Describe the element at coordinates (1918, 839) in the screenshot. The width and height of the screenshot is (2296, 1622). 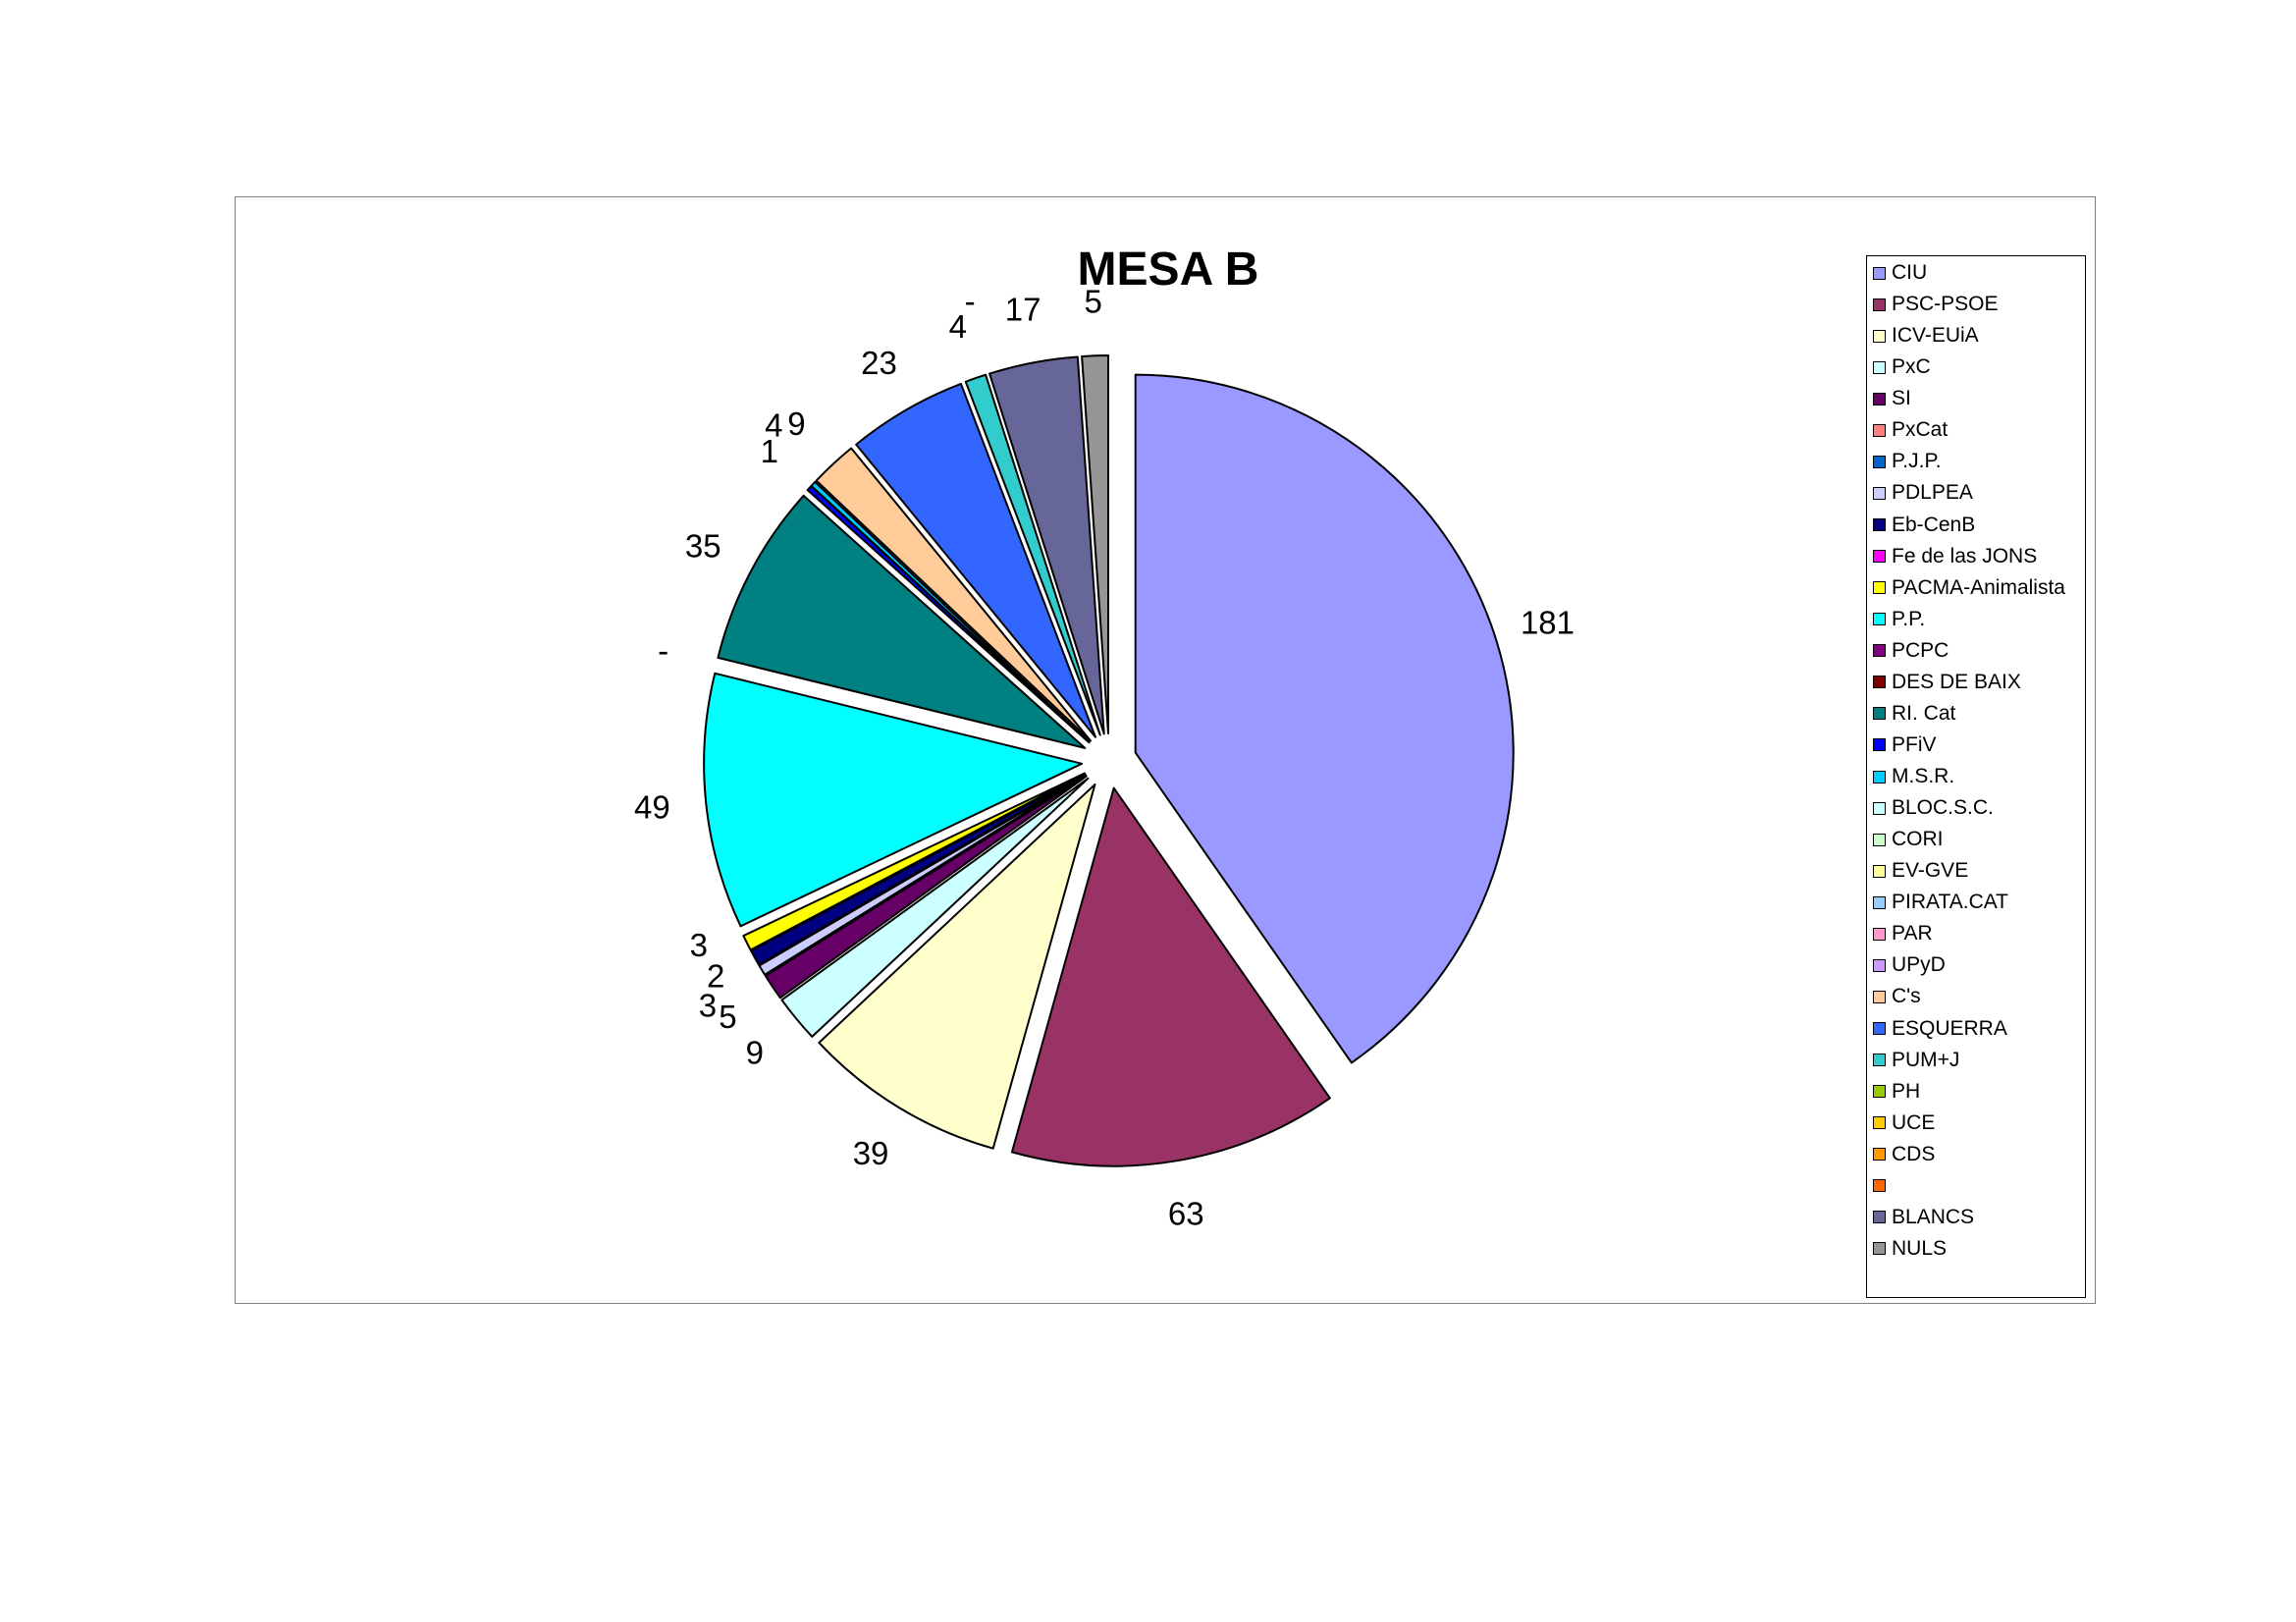
I see `legend-label: CORI` at that location.